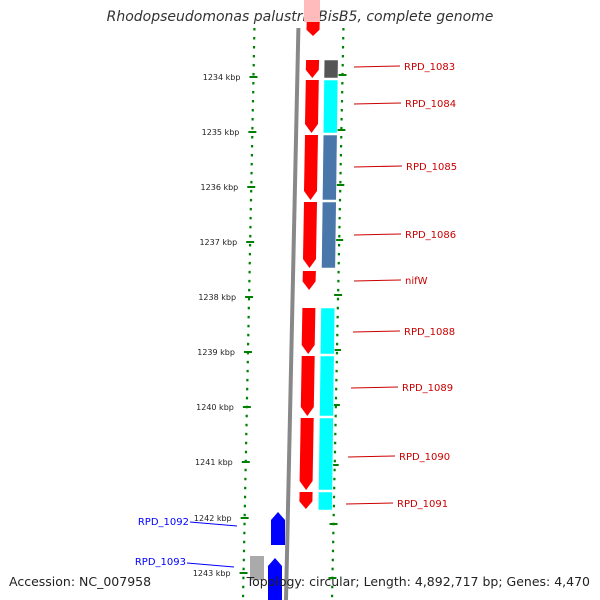  Describe the element at coordinates (213, 518) in the screenshot. I see `kbp-label: 1242 kbp` at that location.